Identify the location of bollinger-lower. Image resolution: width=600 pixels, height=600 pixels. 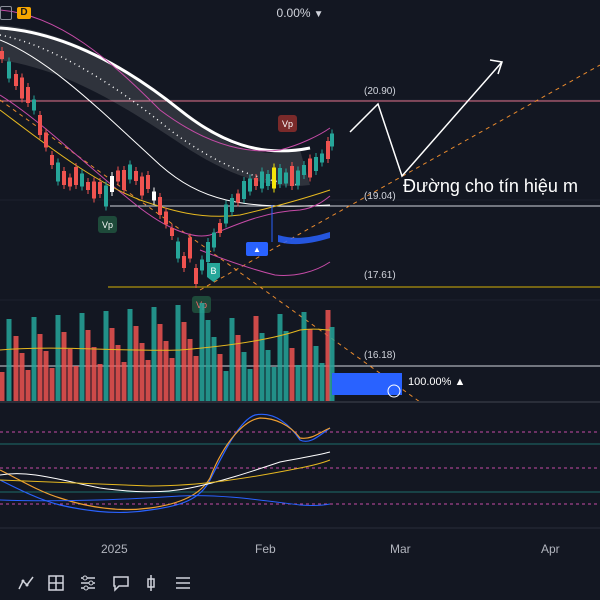
(165, 165).